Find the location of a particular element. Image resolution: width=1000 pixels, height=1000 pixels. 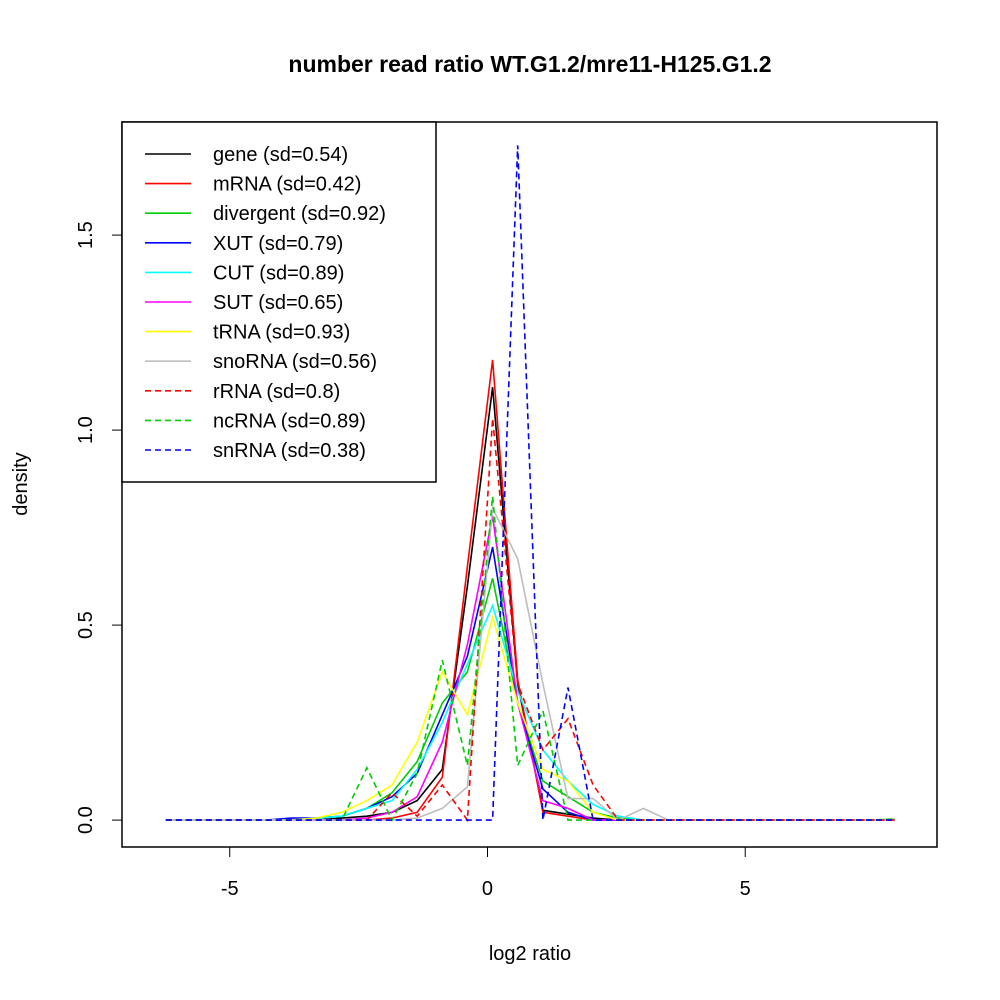

x-tick-label: 0 is located at coordinates (487, 889).